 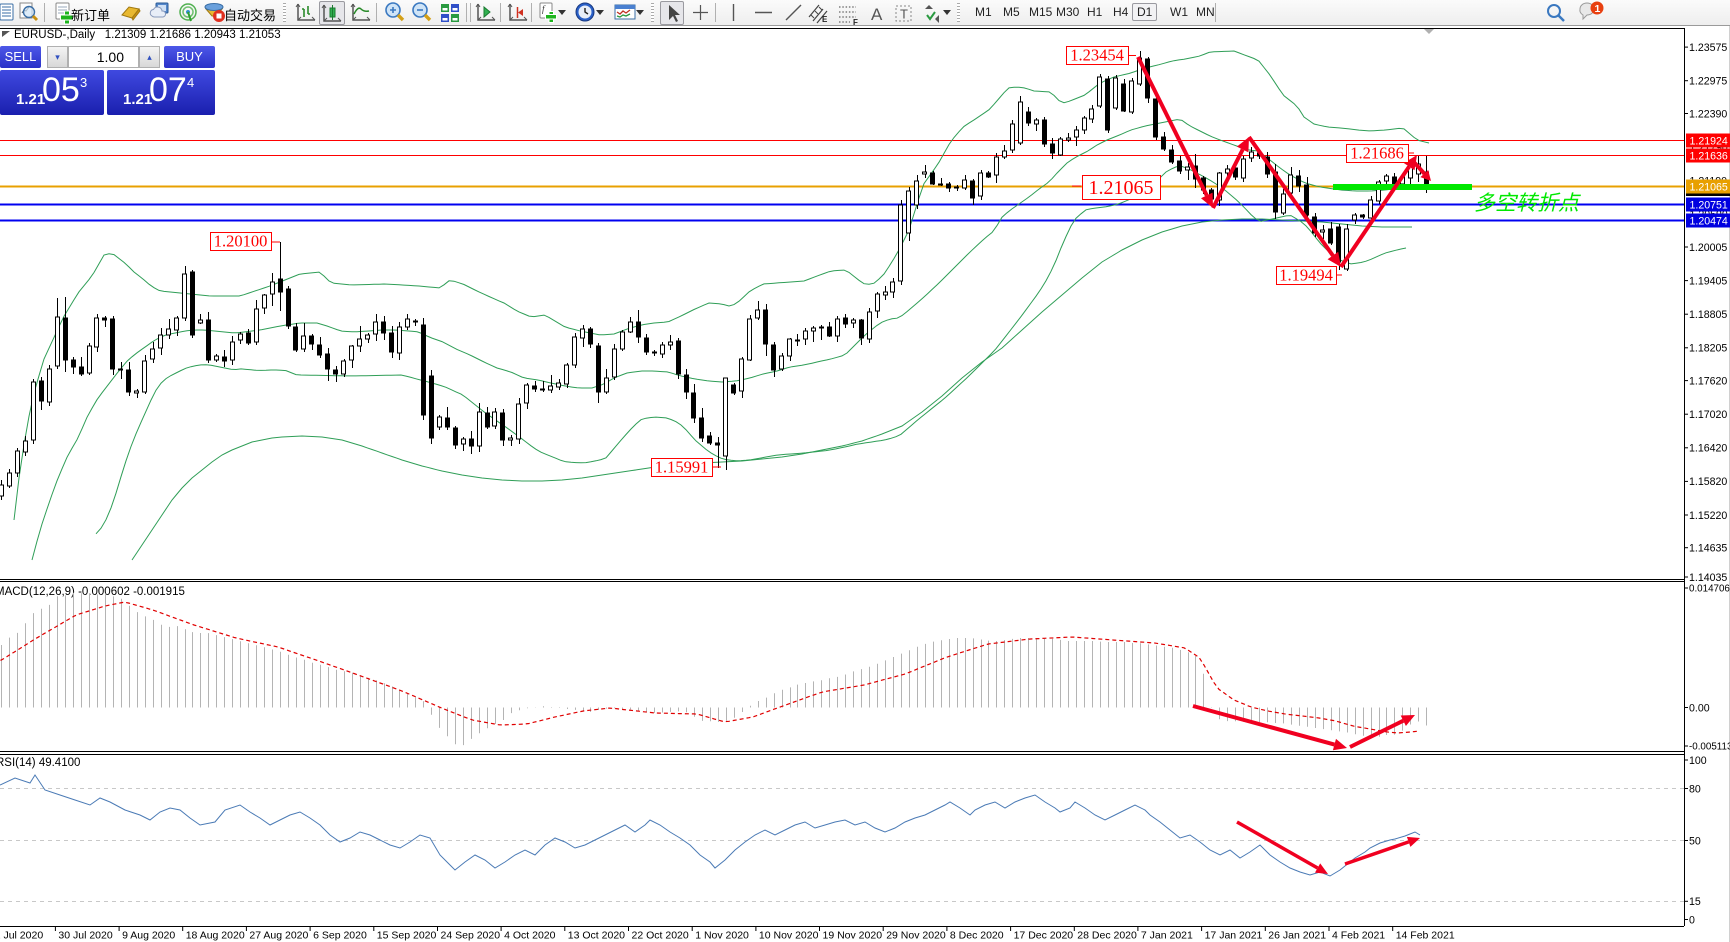 I want to click on svg-text: 28 Dec 2020, so click(x=1107, y=936).